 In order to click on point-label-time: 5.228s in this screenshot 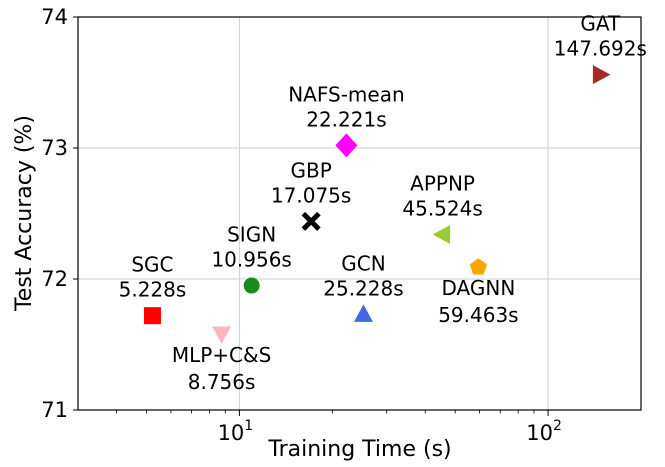, I will do `click(153, 290)`.